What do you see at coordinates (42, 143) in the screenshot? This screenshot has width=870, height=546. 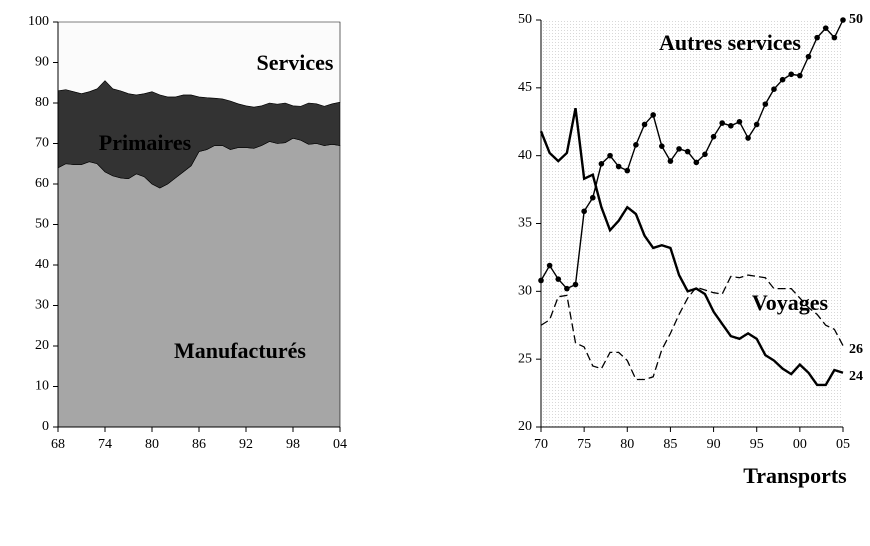 I see `y-tick-label: 70` at bounding box center [42, 143].